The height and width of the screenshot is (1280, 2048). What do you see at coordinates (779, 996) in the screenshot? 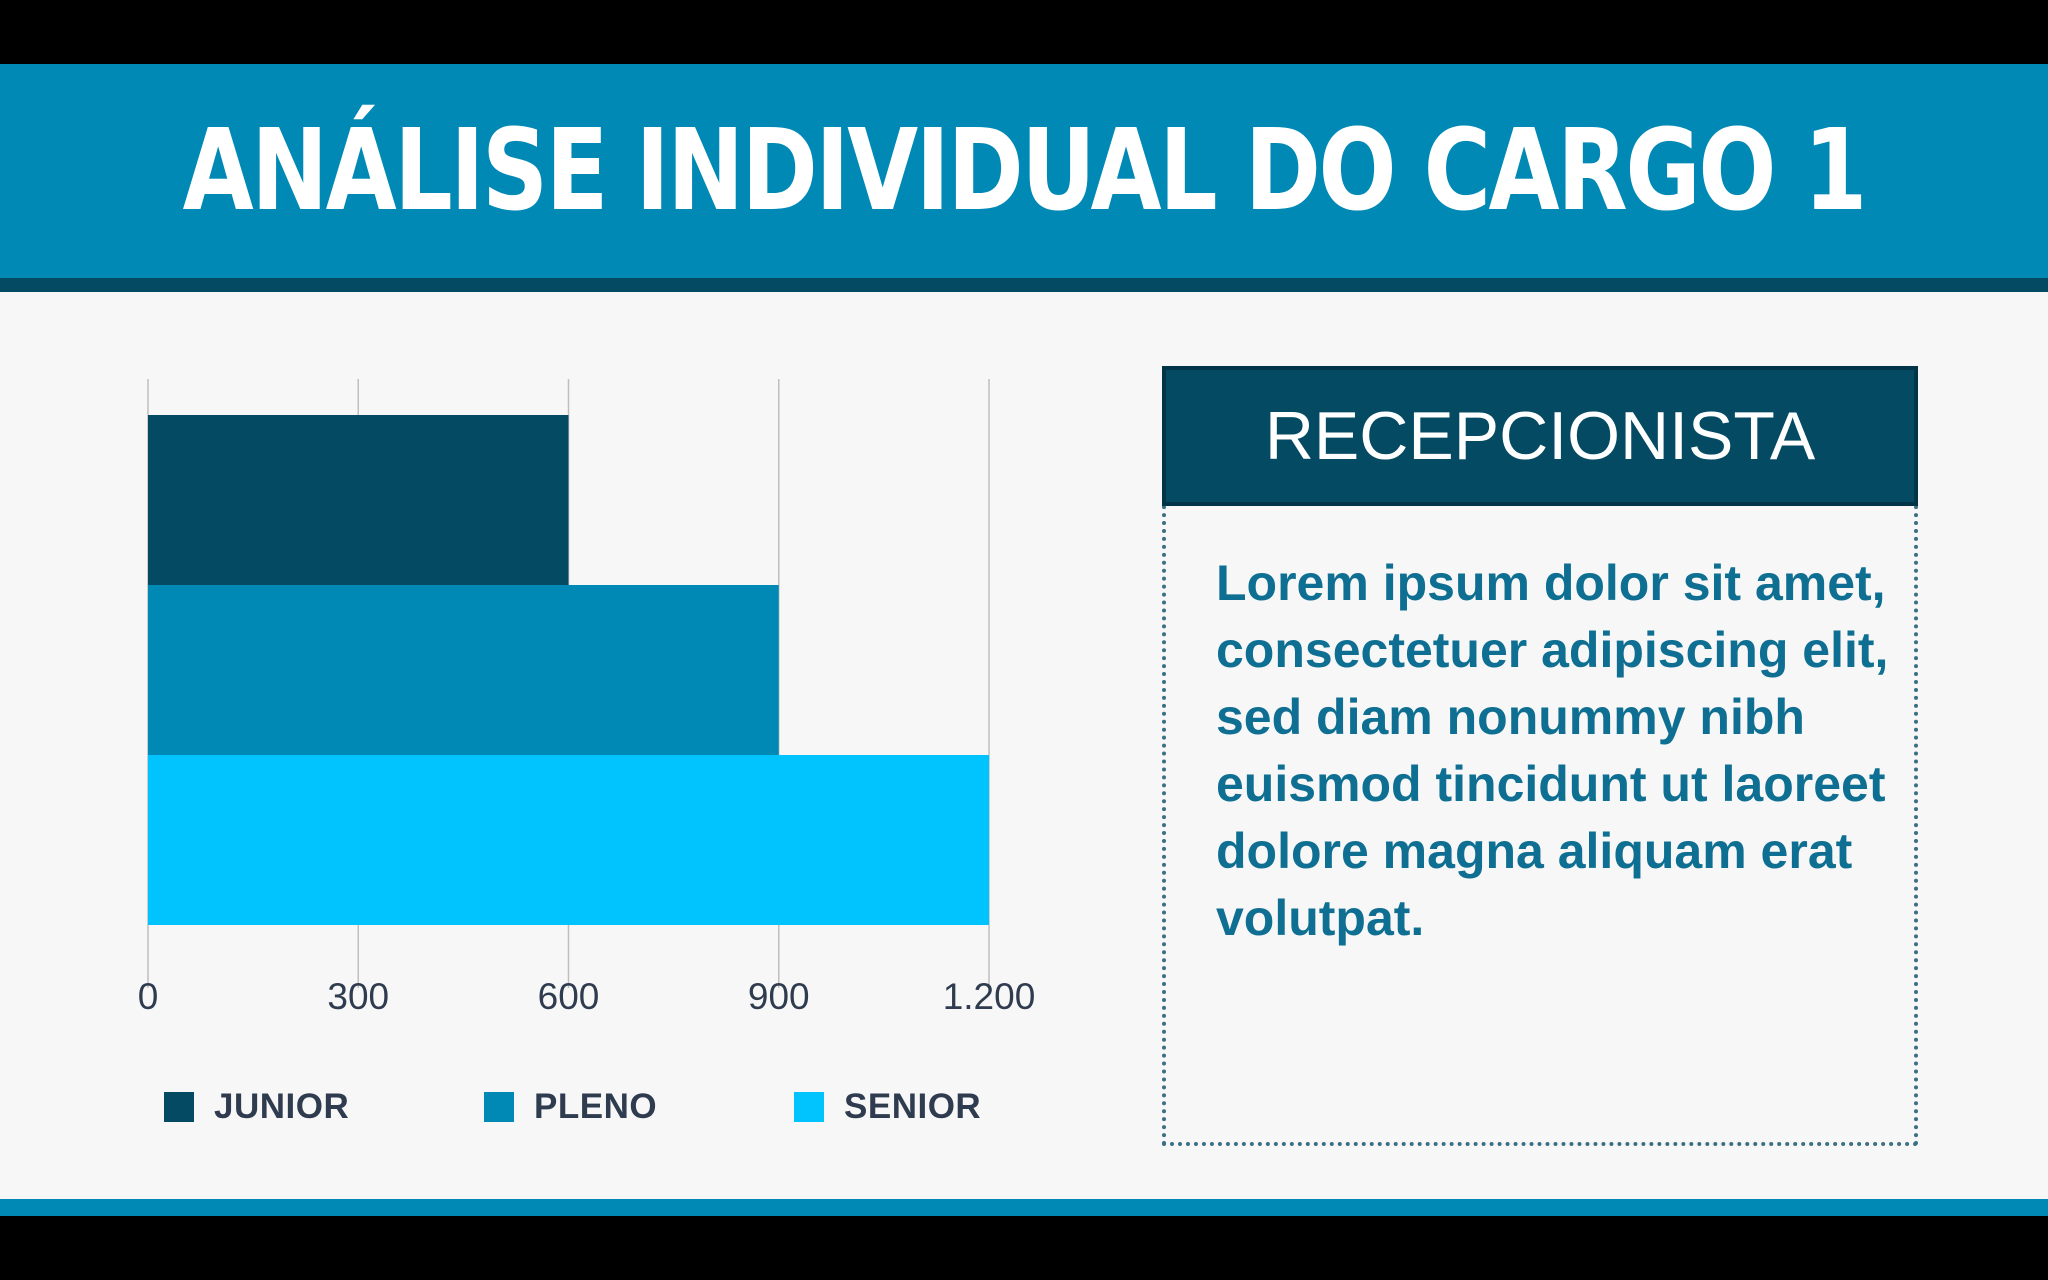
I see `x-tick-label-3: 900` at bounding box center [779, 996].